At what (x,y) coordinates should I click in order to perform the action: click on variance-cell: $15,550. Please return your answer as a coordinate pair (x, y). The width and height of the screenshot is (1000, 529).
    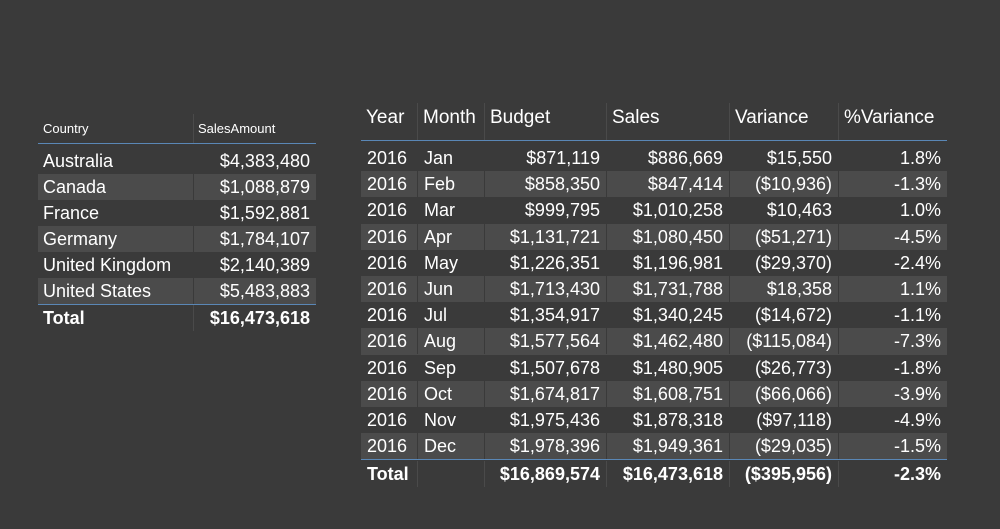
    Looking at the image, I should click on (784, 158).